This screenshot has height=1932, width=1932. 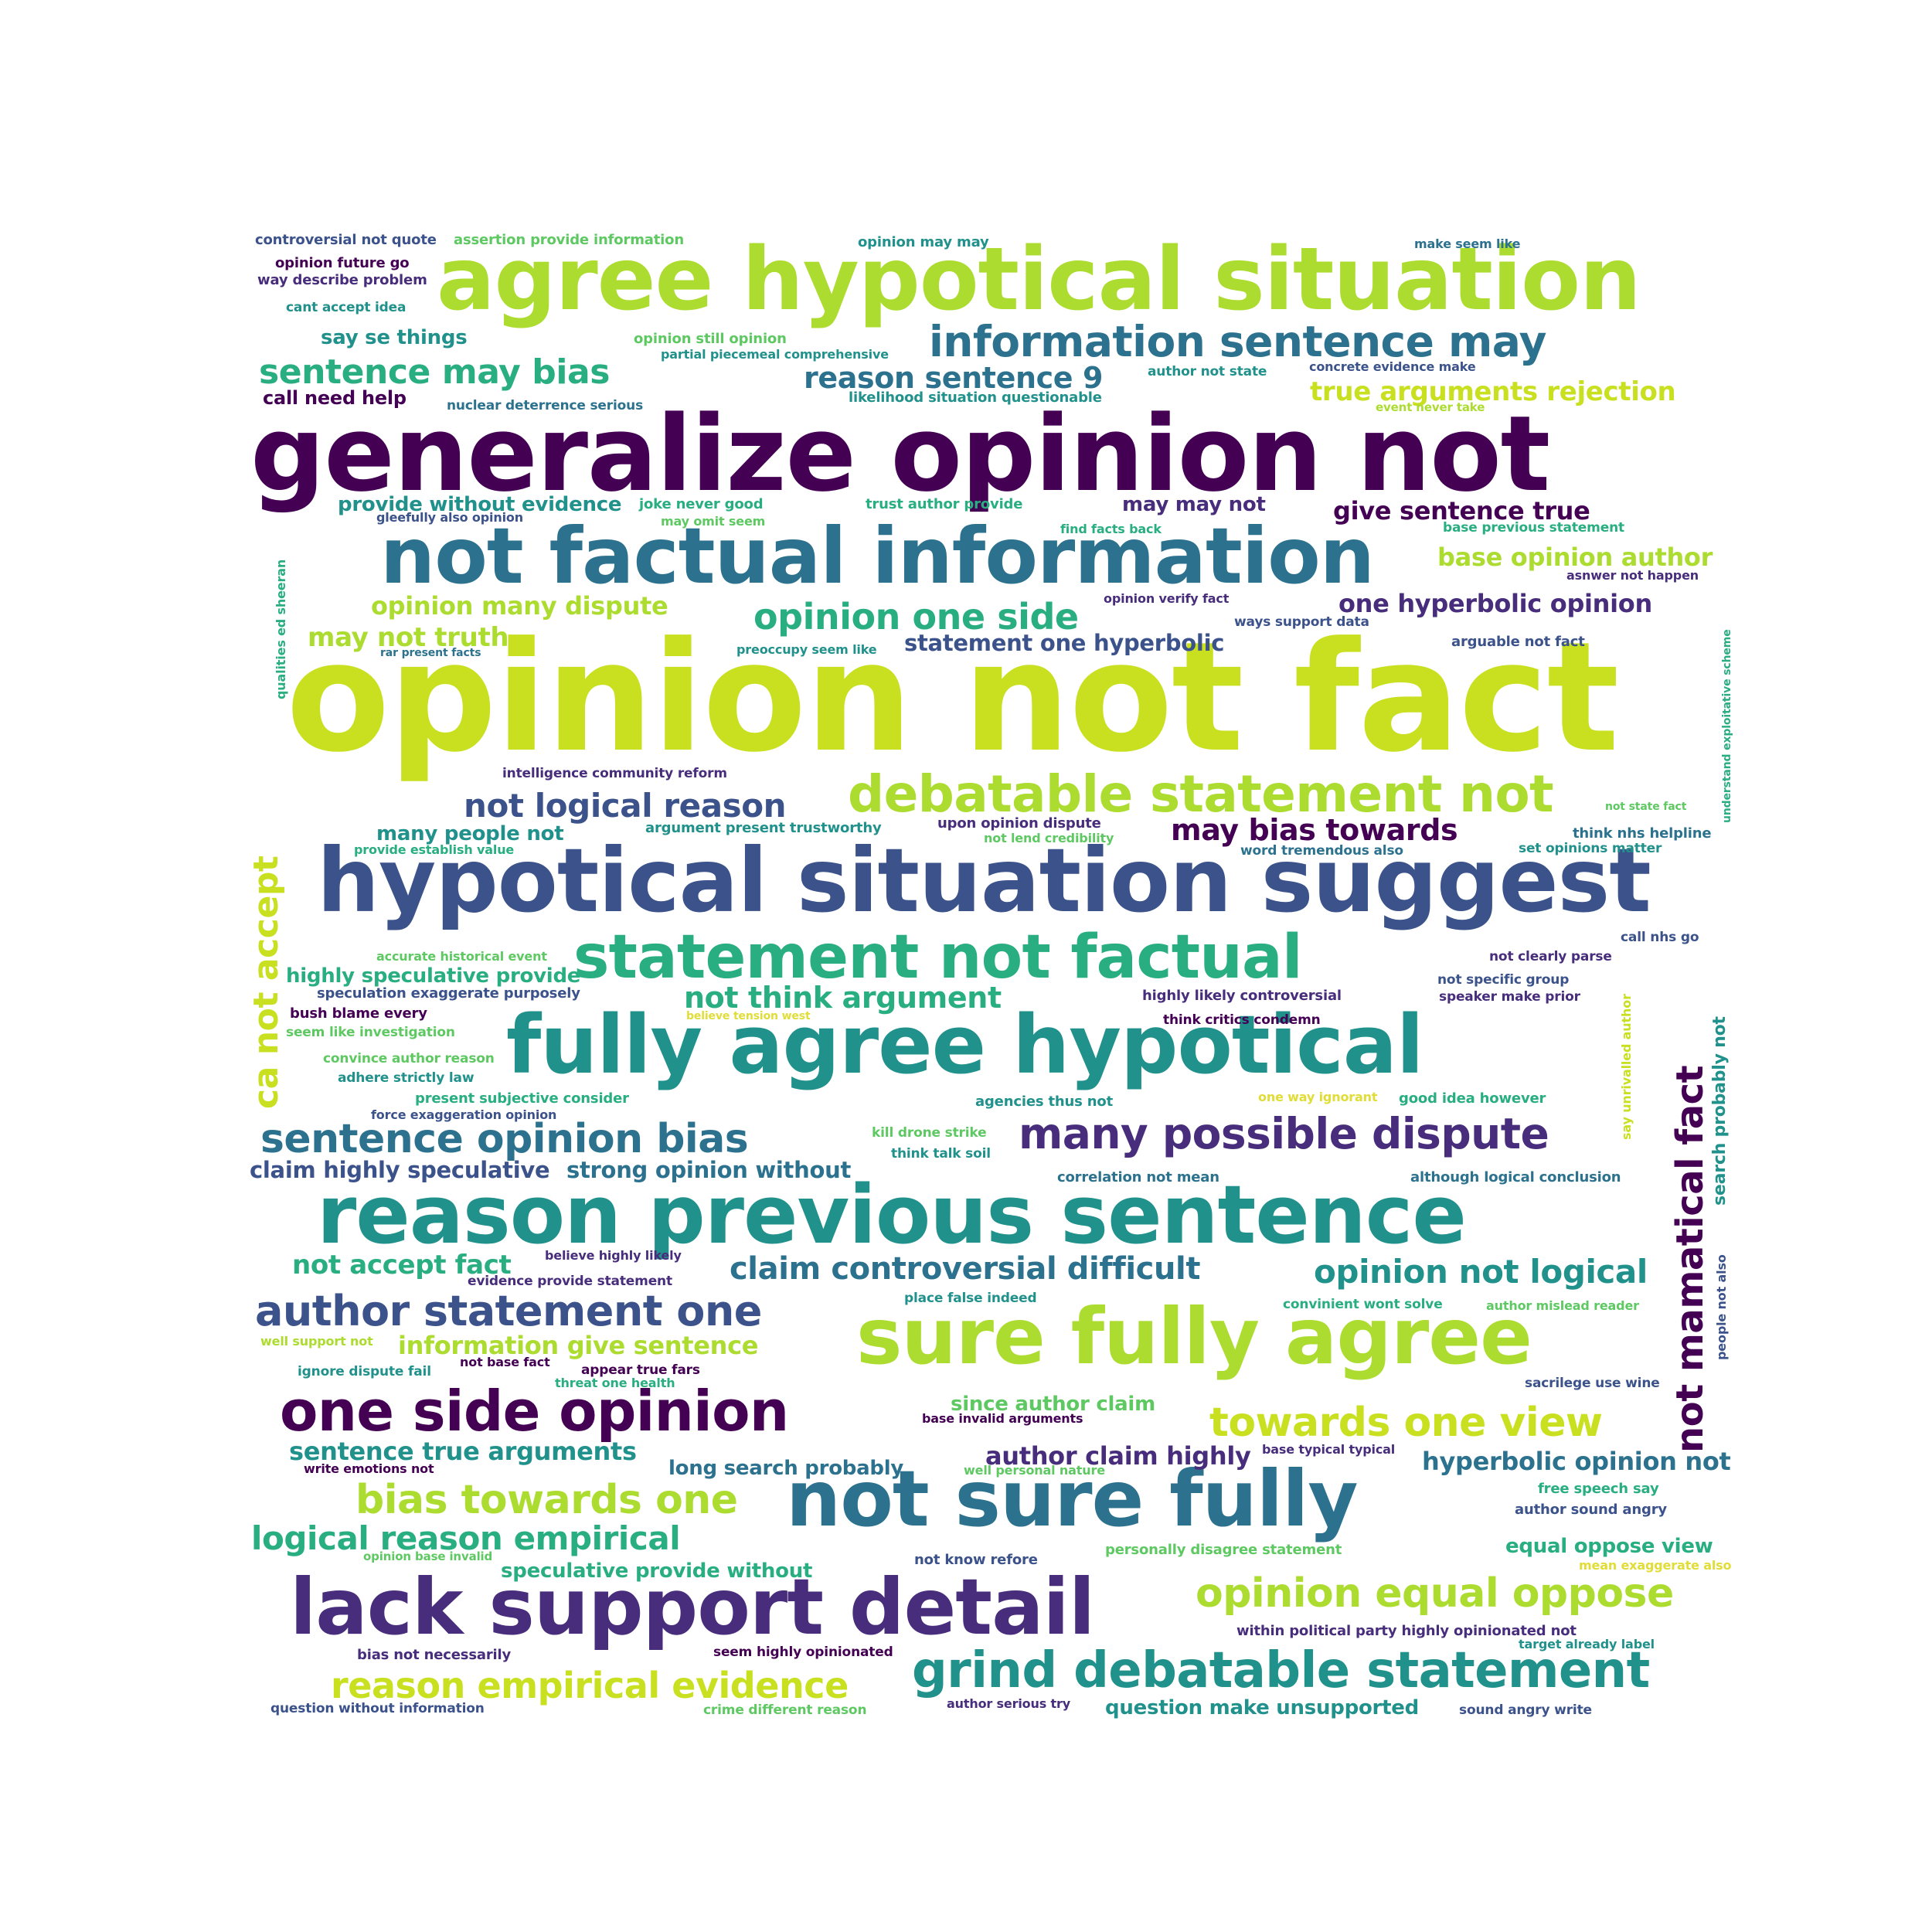 What do you see at coordinates (1281, 1671) in the screenshot?
I see `word-w14: grind debatable statement` at bounding box center [1281, 1671].